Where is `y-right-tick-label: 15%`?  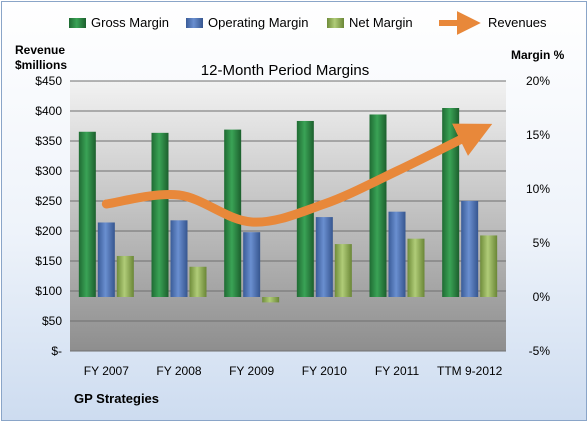
y-right-tick-label: 15% is located at coordinates (538, 135).